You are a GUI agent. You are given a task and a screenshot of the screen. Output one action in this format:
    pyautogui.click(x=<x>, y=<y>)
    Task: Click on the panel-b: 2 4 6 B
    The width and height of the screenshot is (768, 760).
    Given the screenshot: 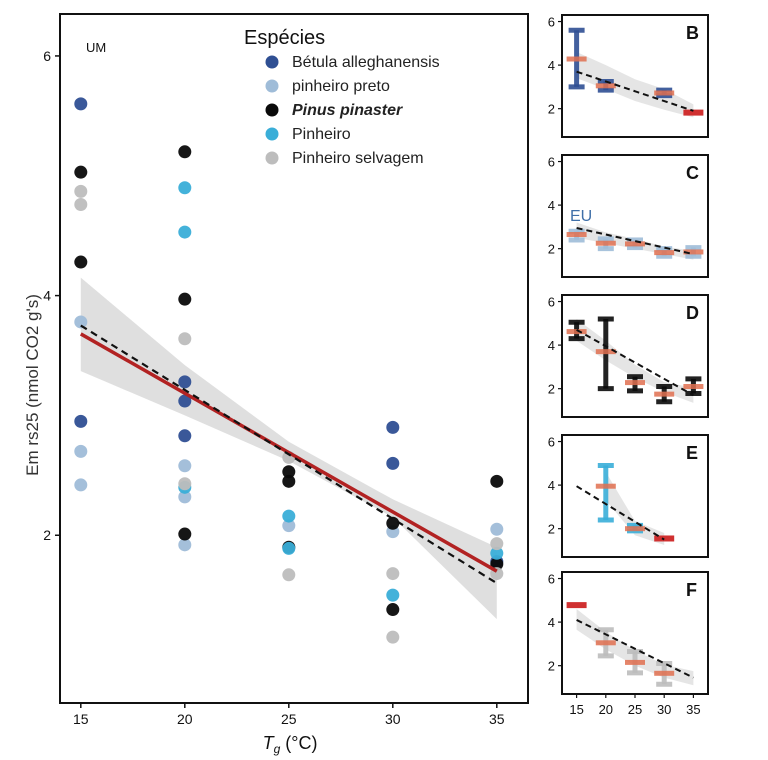 What is the action you would take?
    pyautogui.click(x=628, y=76)
    